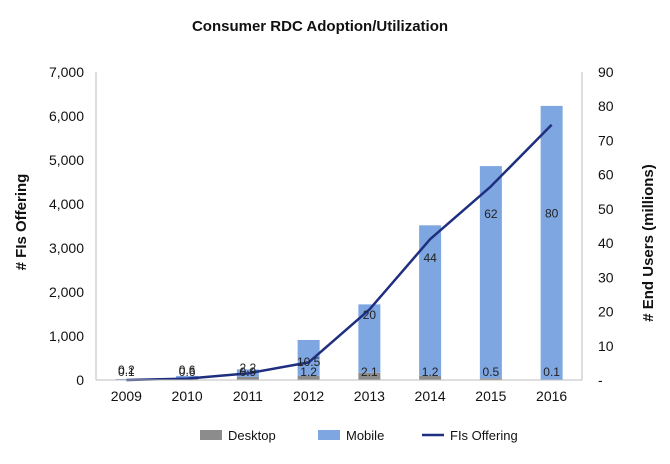 This screenshot has height=464, width=670. Describe the element at coordinates (309, 362) in the screenshot. I see `data-label-mobile: 10.5` at that location.